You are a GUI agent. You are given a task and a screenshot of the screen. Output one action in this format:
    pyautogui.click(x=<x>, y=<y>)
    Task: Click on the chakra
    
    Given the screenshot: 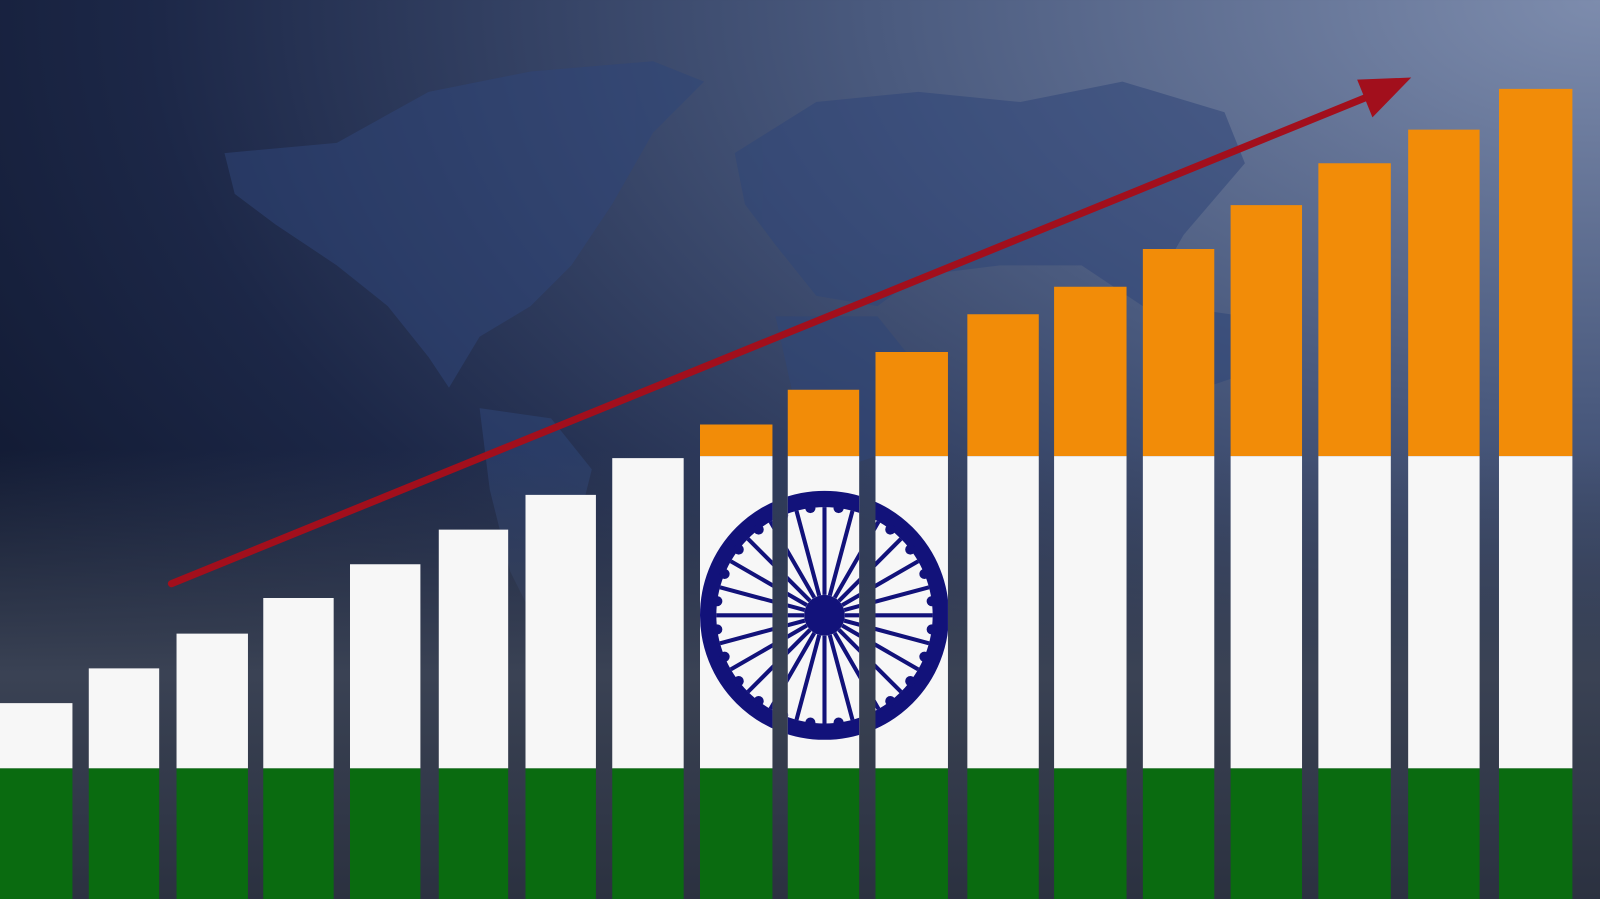 What is the action you would take?
    pyautogui.click(x=824, y=615)
    